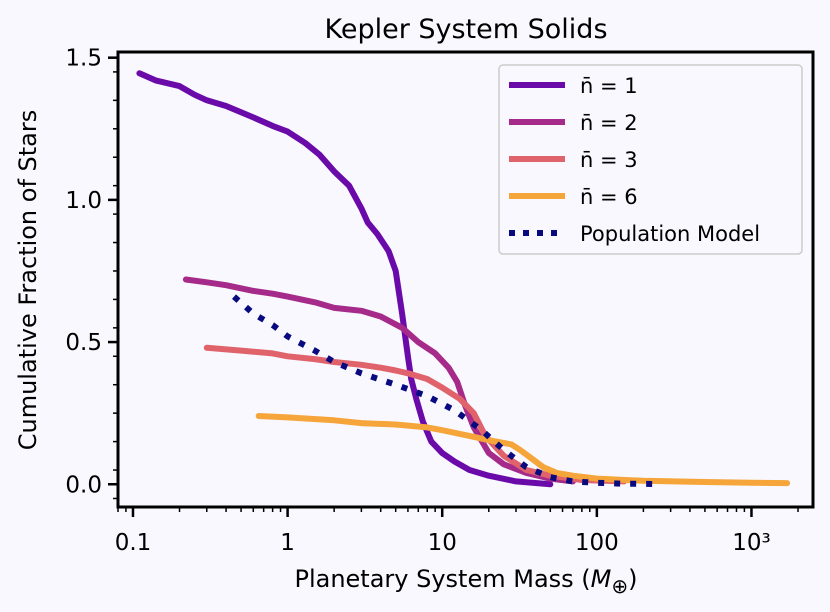 The height and width of the screenshot is (612, 830). Describe the element at coordinates (83, 343) in the screenshot. I see `y-tick-label-1: 0.5` at that location.